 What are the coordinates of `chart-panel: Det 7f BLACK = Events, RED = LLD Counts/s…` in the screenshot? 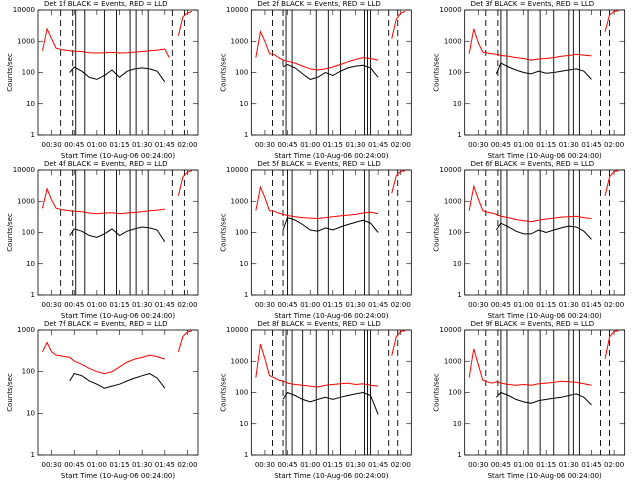 It's located at (102, 400).